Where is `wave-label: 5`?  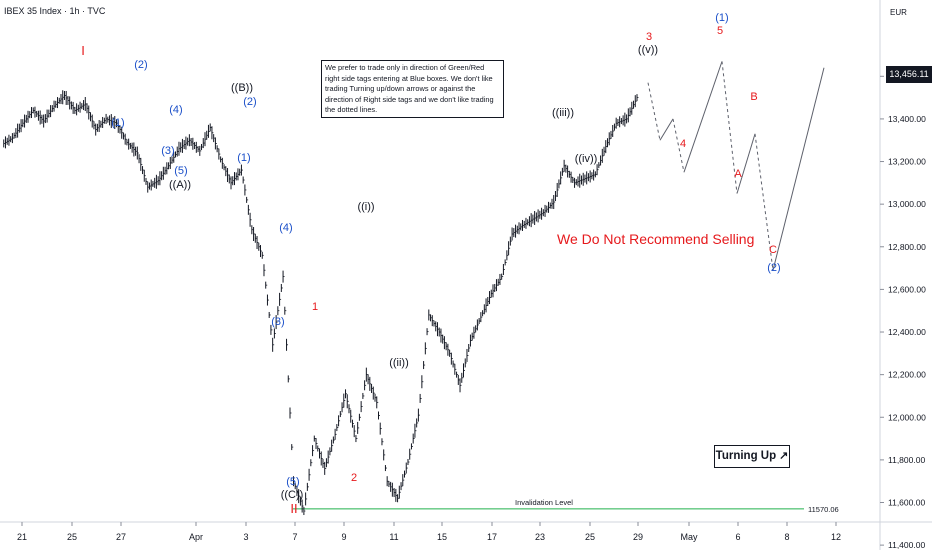 wave-label: 5 is located at coordinates (720, 31).